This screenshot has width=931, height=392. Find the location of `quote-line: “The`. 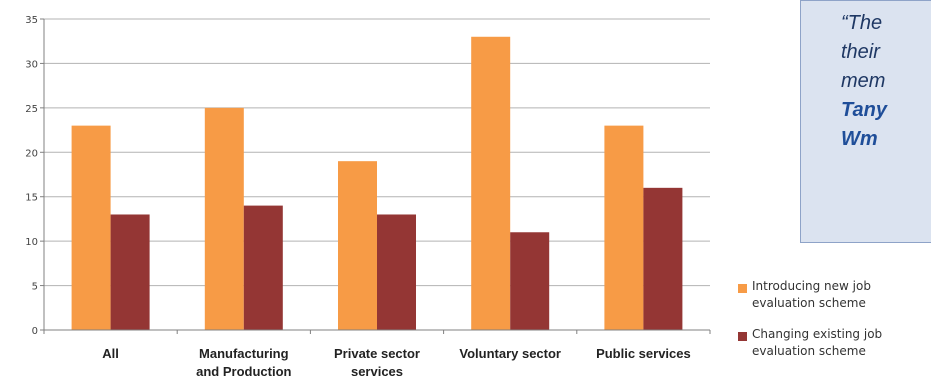

quote-line: “The is located at coordinates (862, 23).